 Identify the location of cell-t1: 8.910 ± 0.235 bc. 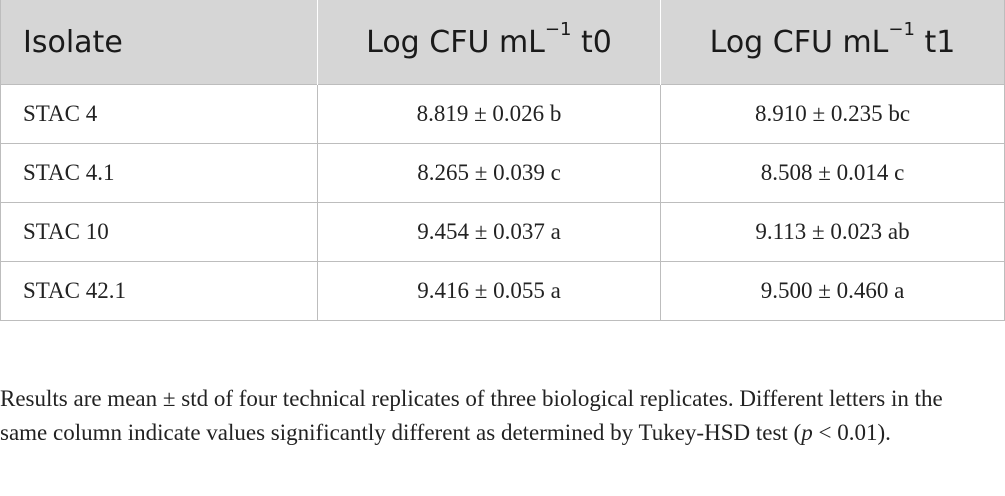
(832, 114).